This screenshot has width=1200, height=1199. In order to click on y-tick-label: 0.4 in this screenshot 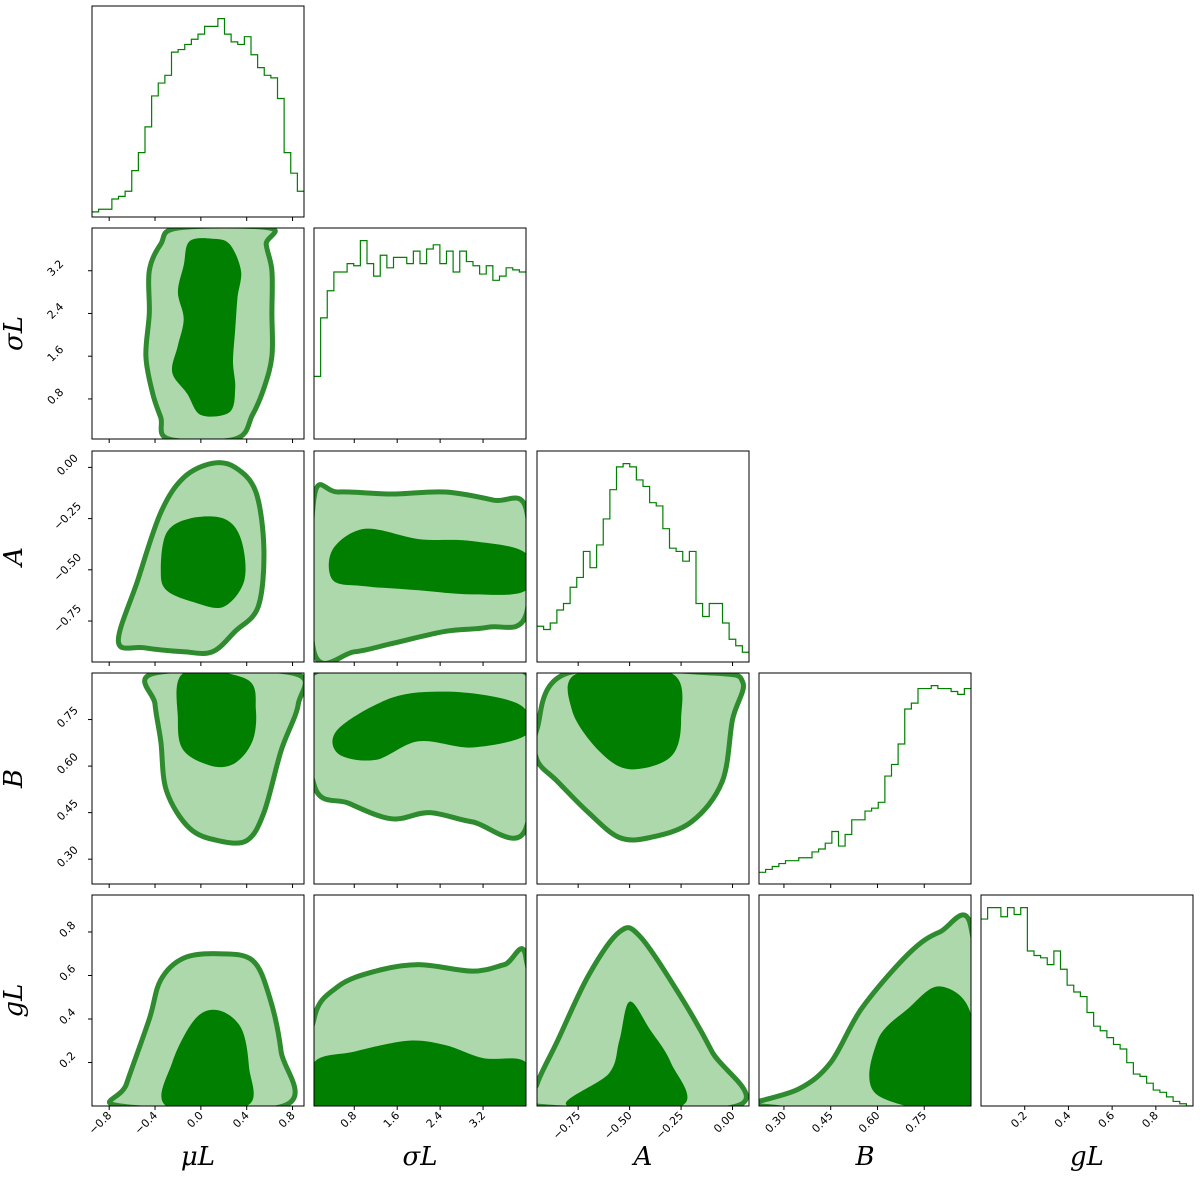, I will do `click(68, 1017)`.